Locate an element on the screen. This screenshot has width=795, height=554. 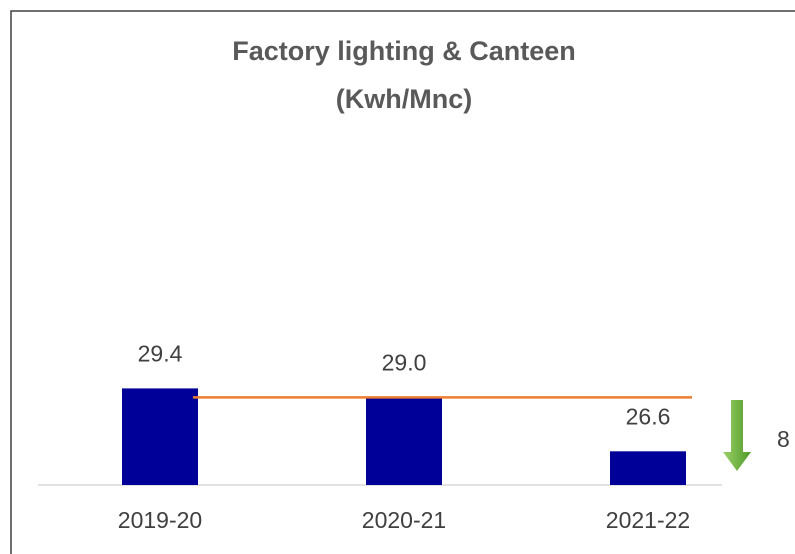
annotation: 8 is located at coordinates (783, 439).